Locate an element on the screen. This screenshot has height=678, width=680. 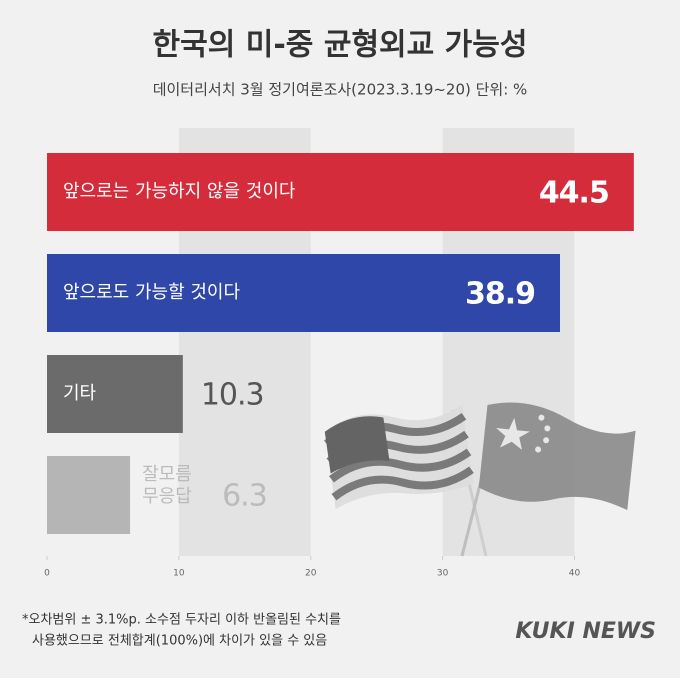
x-tick-label: 30 is located at coordinates (443, 574).